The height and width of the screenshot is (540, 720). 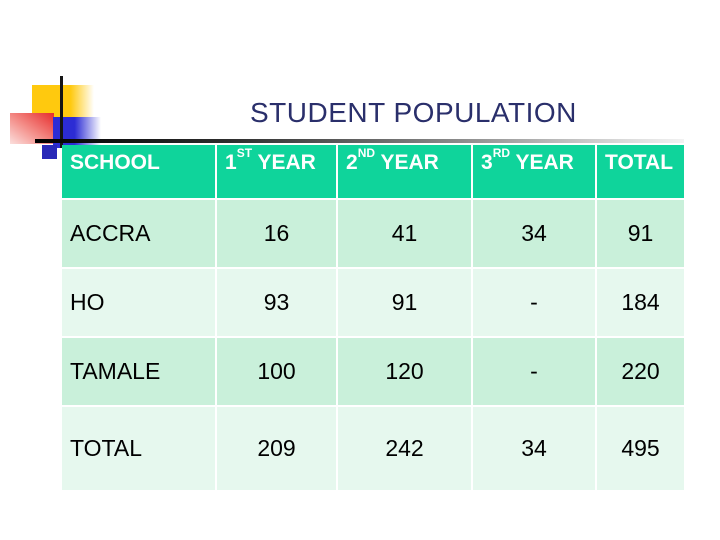 What do you see at coordinates (32, 128) in the screenshot?
I see `red-gradient-square-decoration` at bounding box center [32, 128].